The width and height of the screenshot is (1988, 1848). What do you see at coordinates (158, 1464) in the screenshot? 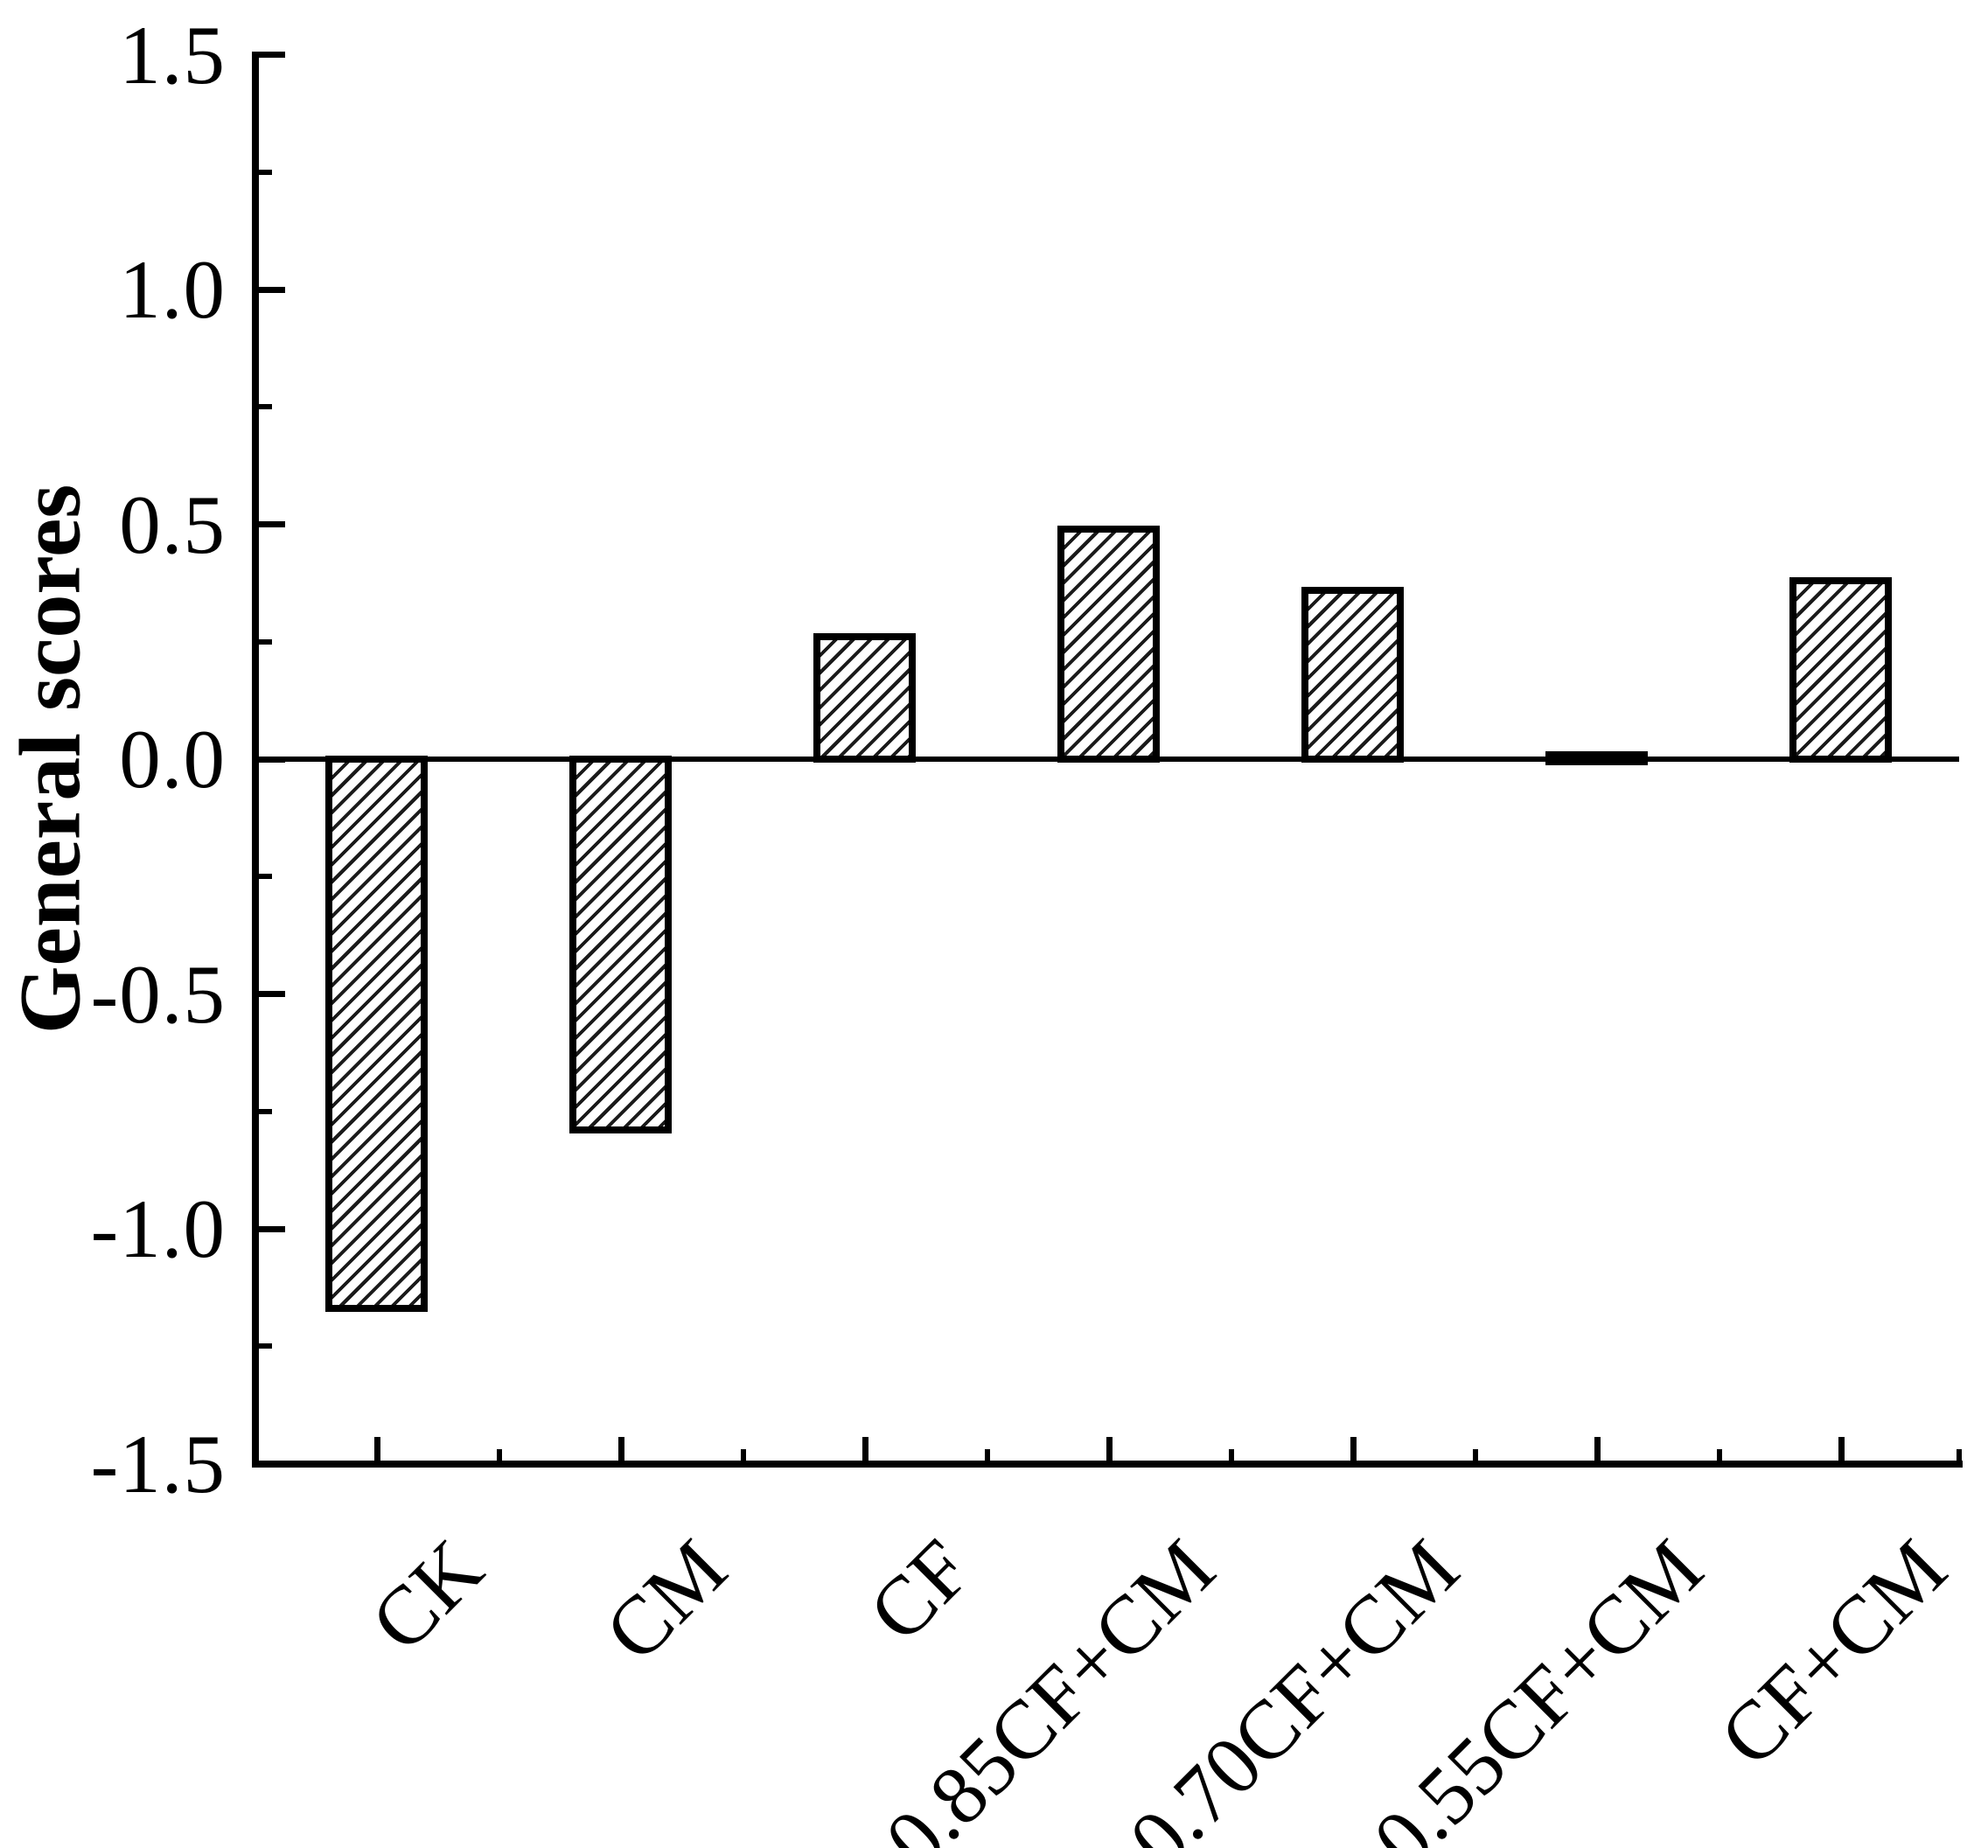
I see `y-tick-label: -1.5` at bounding box center [158, 1464].